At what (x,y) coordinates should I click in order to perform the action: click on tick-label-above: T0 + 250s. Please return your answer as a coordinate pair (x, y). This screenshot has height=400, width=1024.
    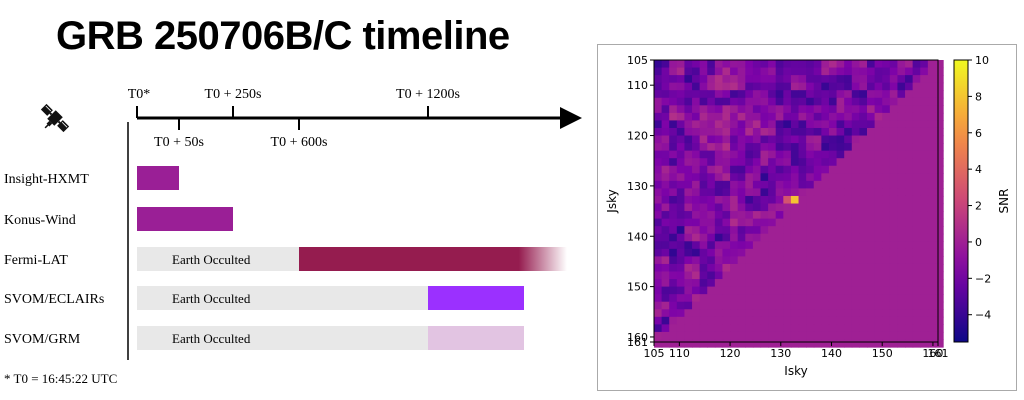
    Looking at the image, I should click on (233, 94).